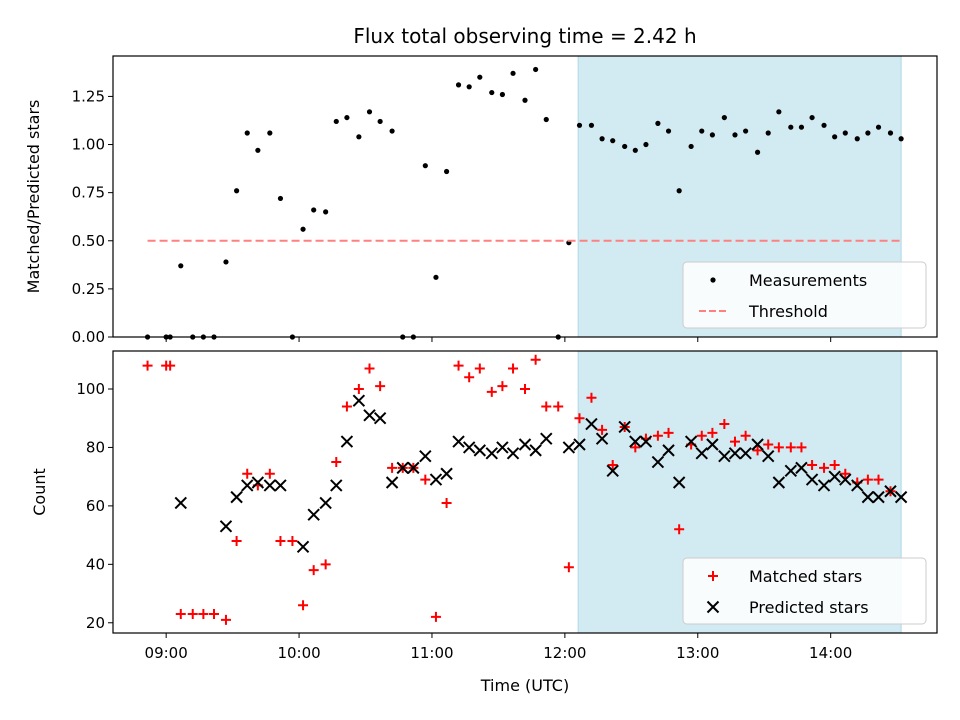 This screenshot has width=960, height=720. Describe the element at coordinates (524, 685) in the screenshot. I see `x-axis-label: Time (UTC)` at that location.